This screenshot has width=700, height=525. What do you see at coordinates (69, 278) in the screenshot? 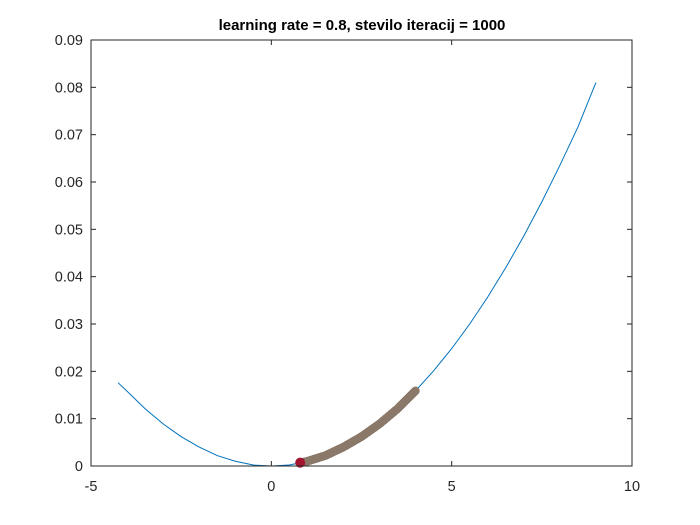
I see `y-tick-label: 0.04` at bounding box center [69, 278].